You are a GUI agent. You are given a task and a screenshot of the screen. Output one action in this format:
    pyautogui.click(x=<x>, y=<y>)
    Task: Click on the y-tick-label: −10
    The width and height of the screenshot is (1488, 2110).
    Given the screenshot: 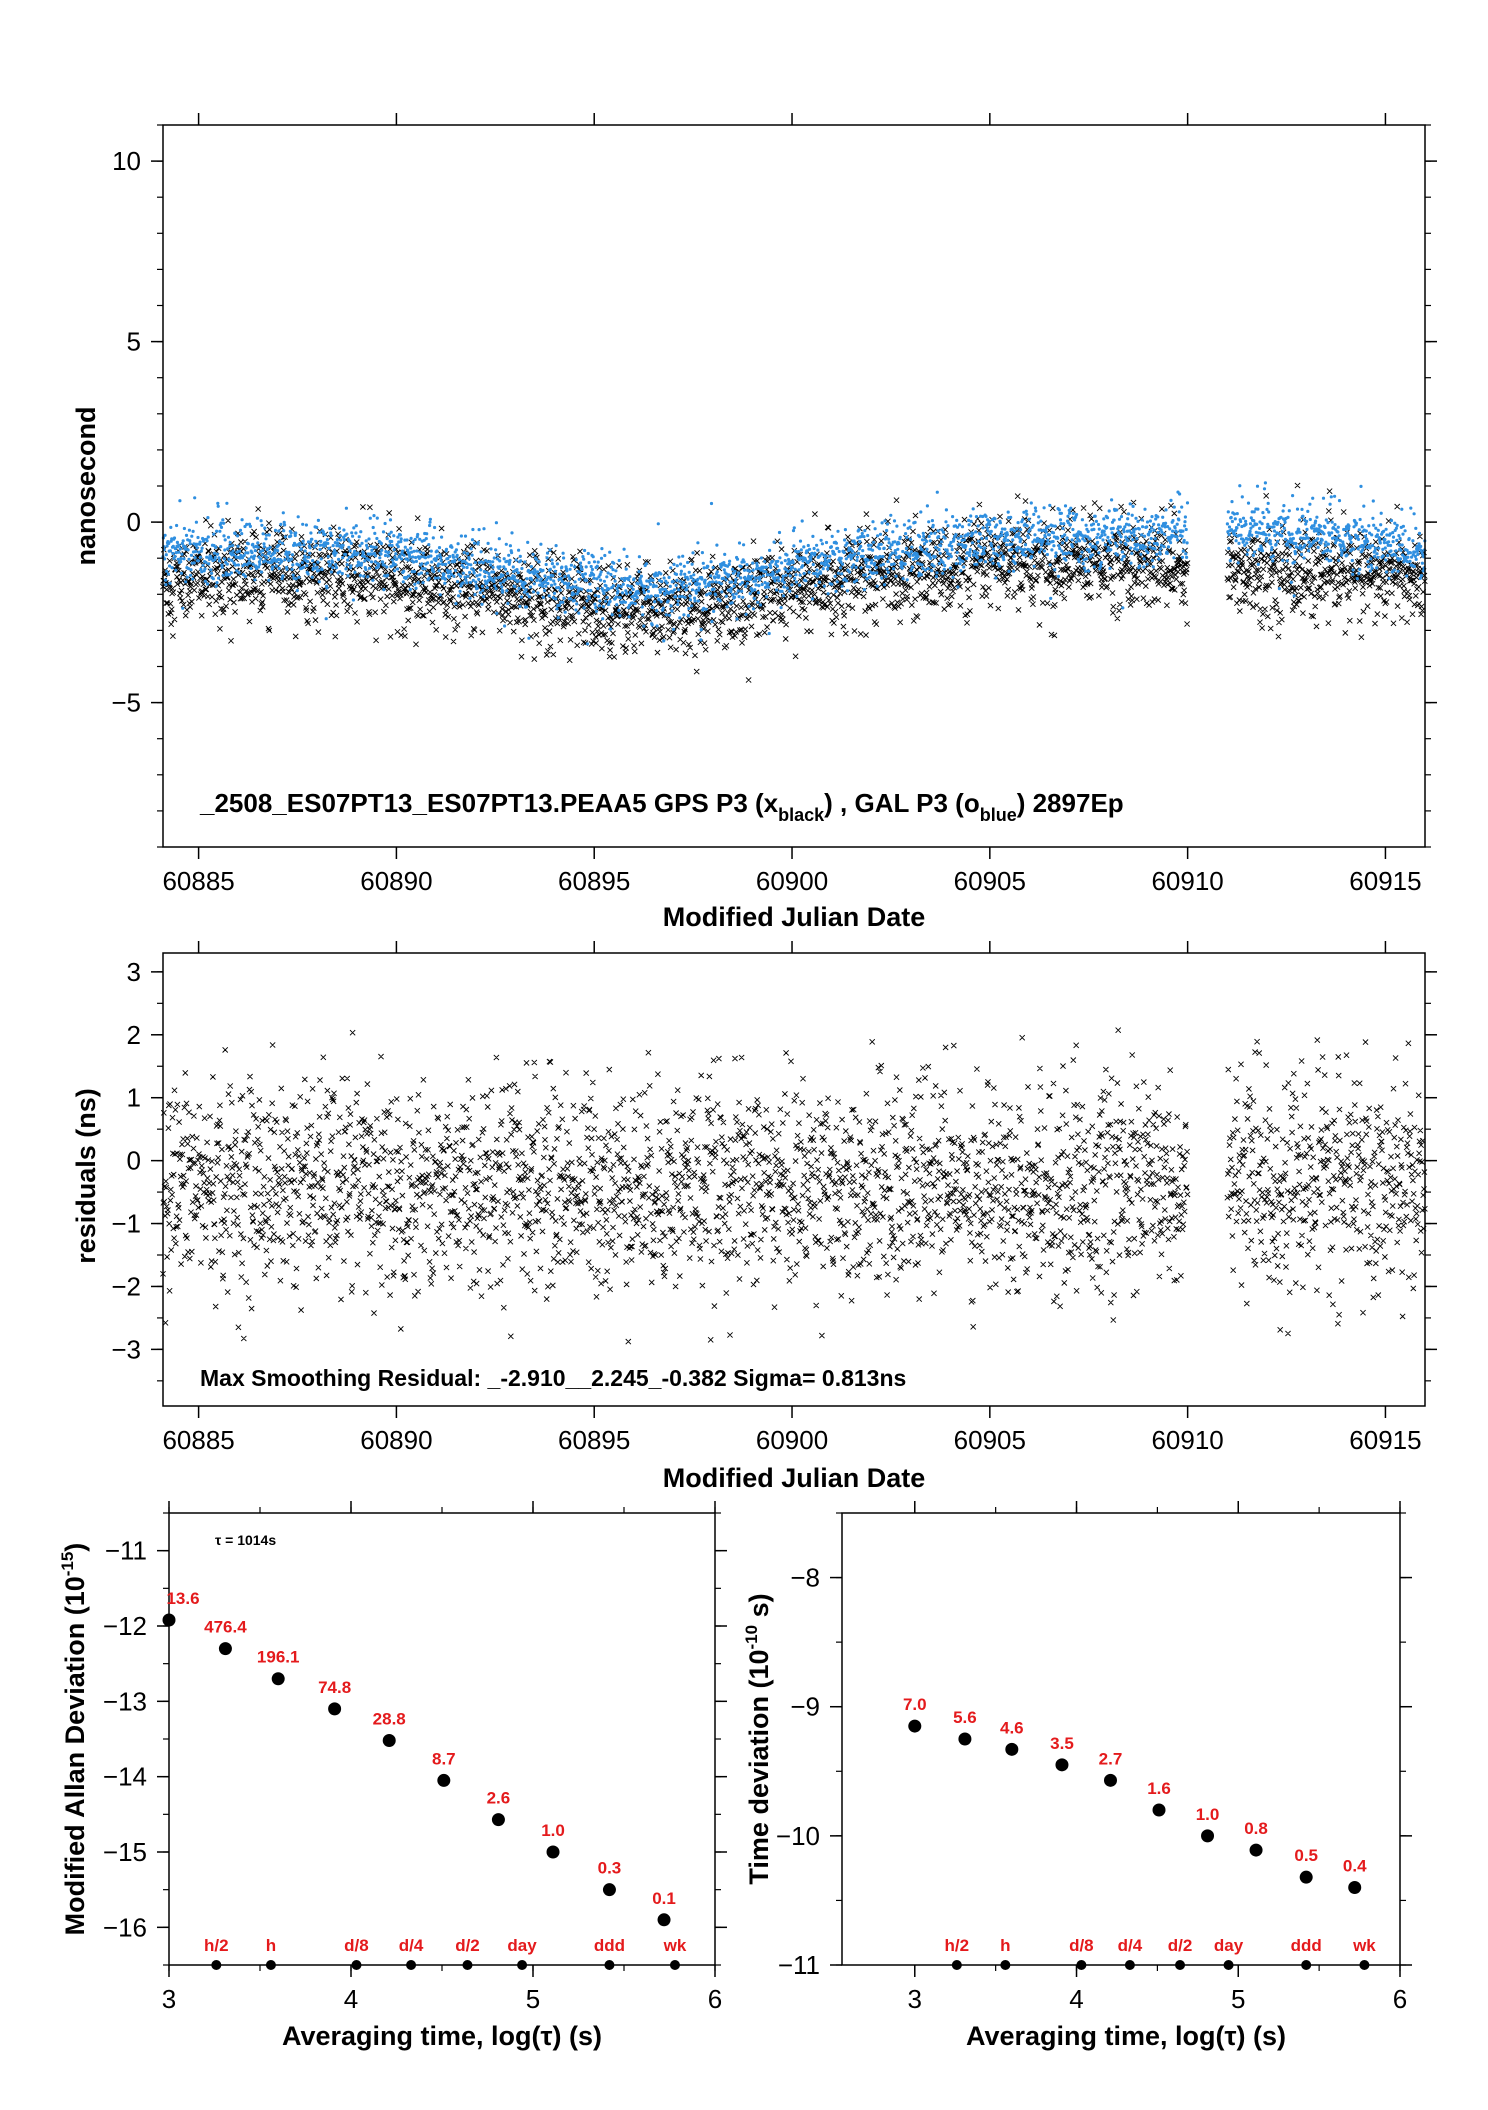 What is the action you would take?
    pyautogui.click(x=798, y=1836)
    